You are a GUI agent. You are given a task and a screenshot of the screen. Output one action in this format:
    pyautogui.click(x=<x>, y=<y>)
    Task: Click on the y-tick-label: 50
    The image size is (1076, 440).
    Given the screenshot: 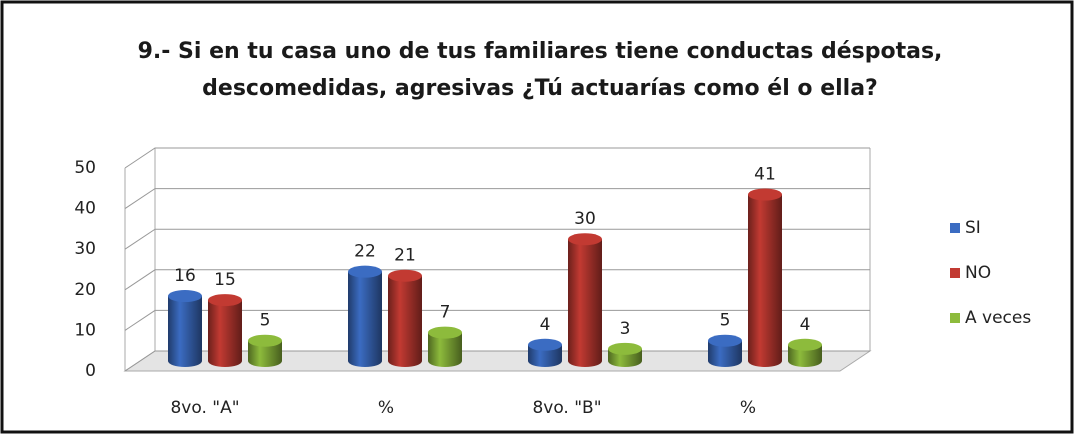 What is the action you would take?
    pyautogui.click(x=85, y=168)
    